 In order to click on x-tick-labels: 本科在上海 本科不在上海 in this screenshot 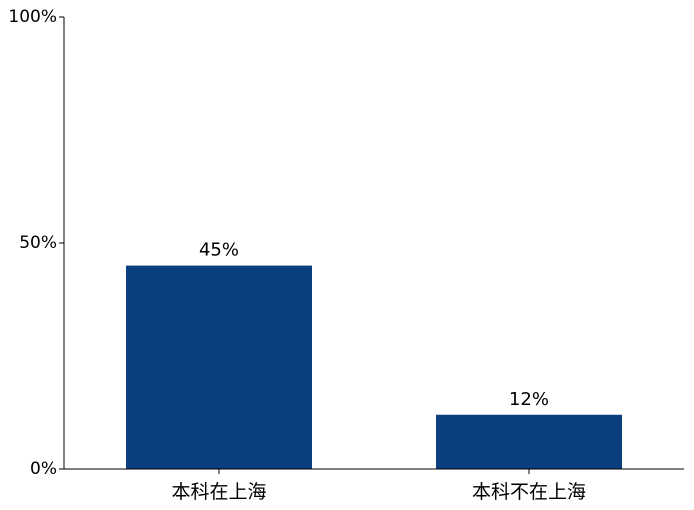, I will do `click(378, 486)`.